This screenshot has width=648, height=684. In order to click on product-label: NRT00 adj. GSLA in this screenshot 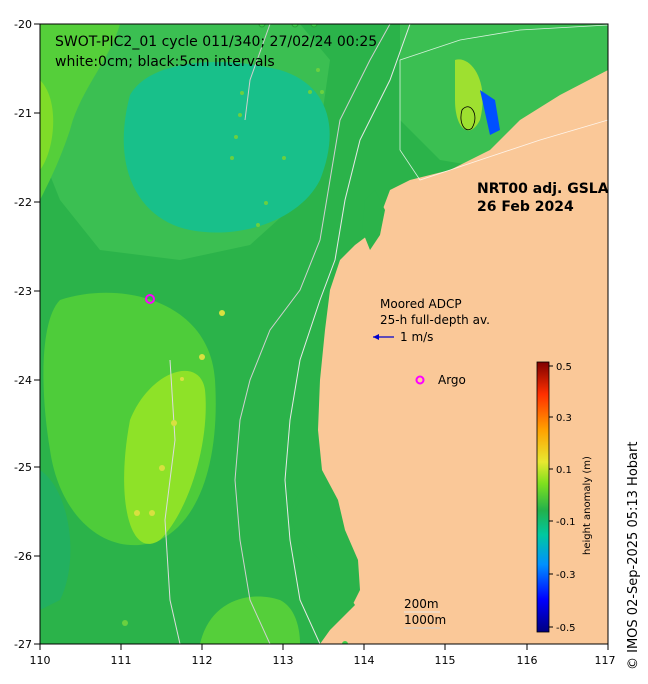, I will do `click(543, 189)`.